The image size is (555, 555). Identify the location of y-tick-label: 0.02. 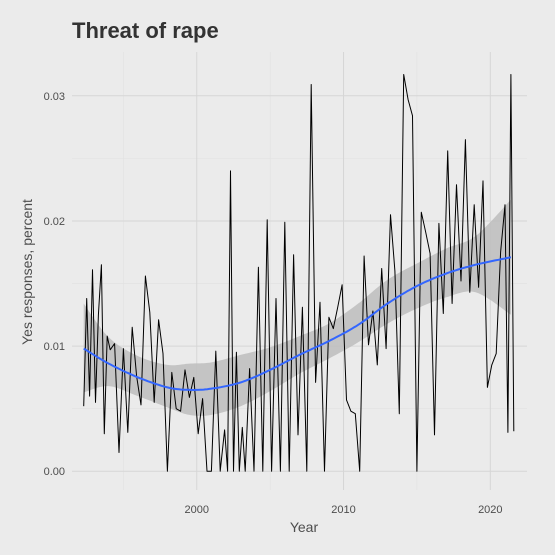
(54, 222).